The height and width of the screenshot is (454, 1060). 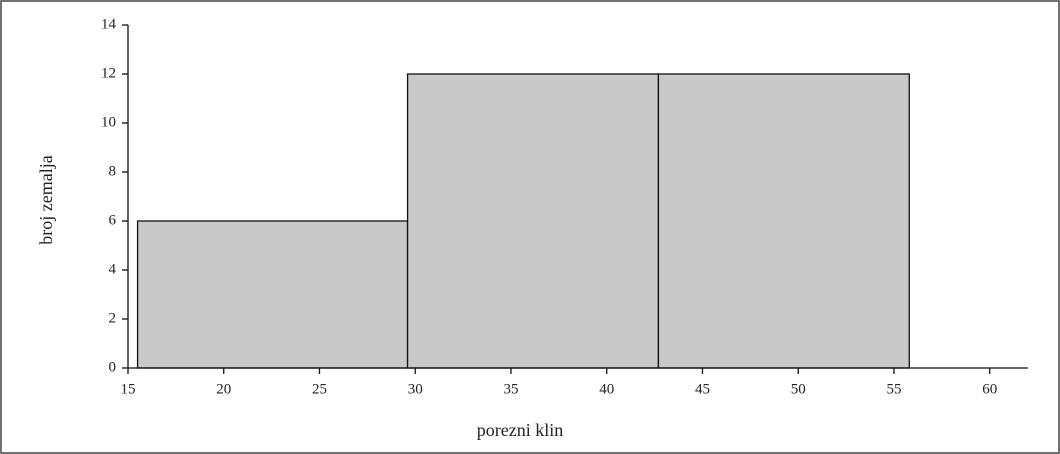 I want to click on y-tick-label: 4, so click(x=113, y=269).